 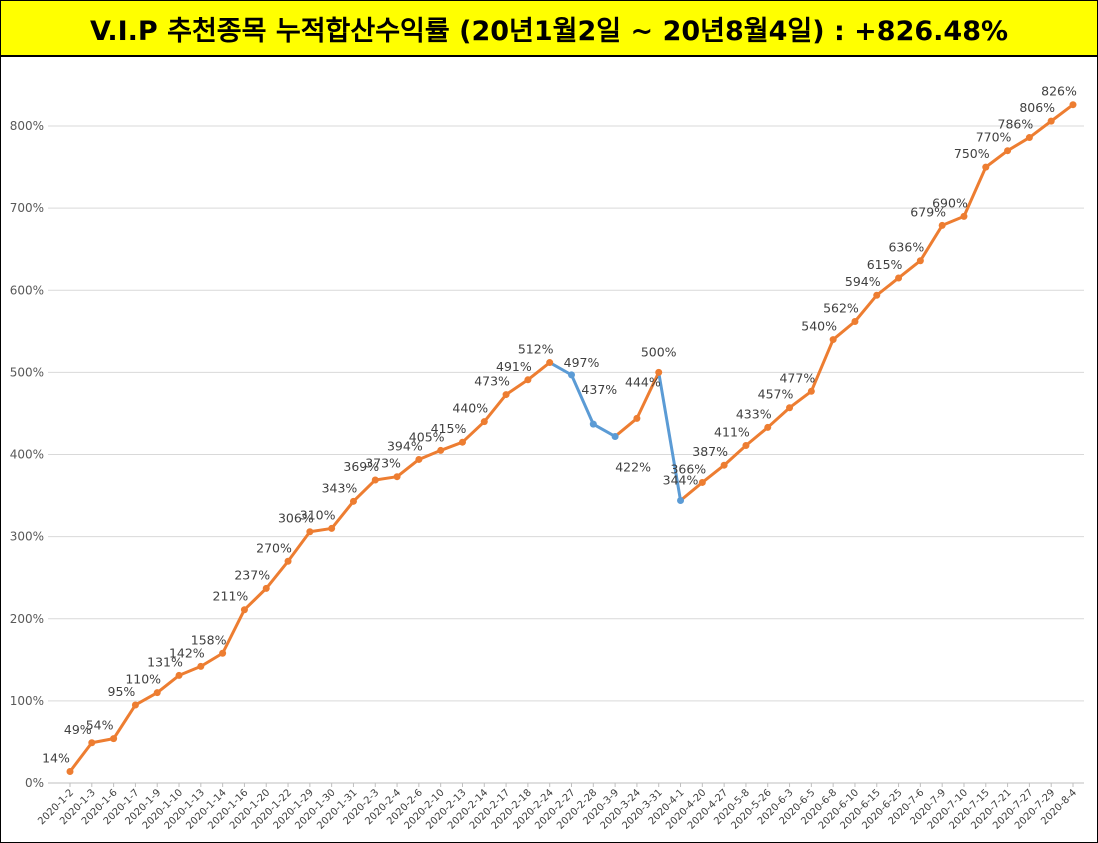 I want to click on data-label: 306%, so click(x=296, y=518).